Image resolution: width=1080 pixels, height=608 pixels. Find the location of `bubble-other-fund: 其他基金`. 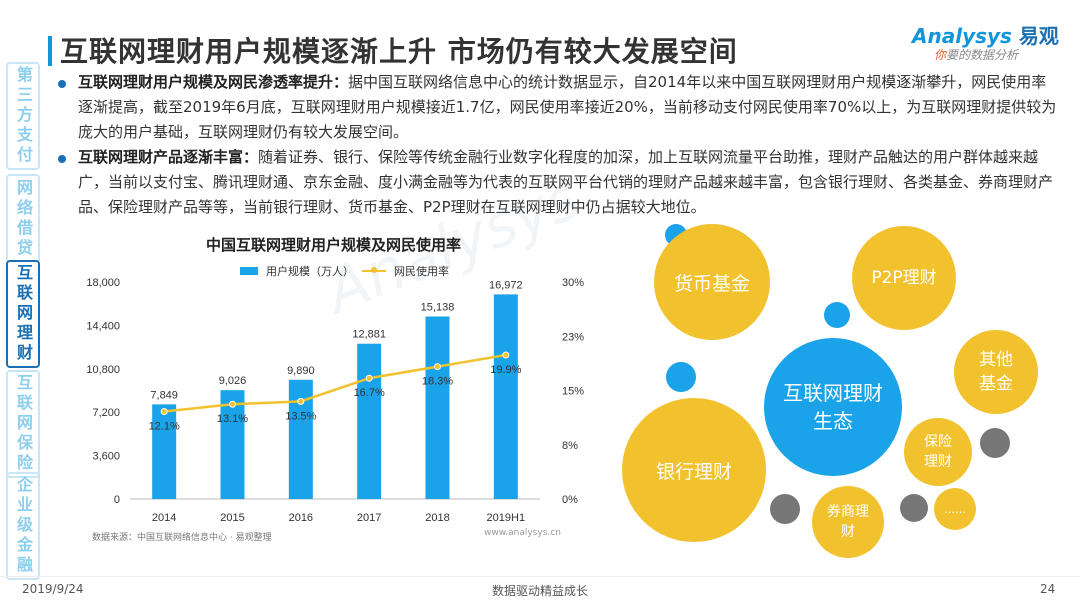

bubble-other-fund: 其他基金 is located at coordinates (996, 372).